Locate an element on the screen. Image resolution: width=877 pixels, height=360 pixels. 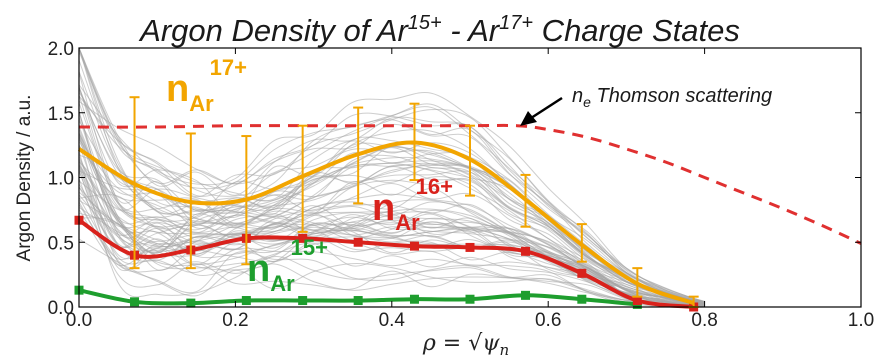
x-tick-label: 0.4 is located at coordinates (392, 320).